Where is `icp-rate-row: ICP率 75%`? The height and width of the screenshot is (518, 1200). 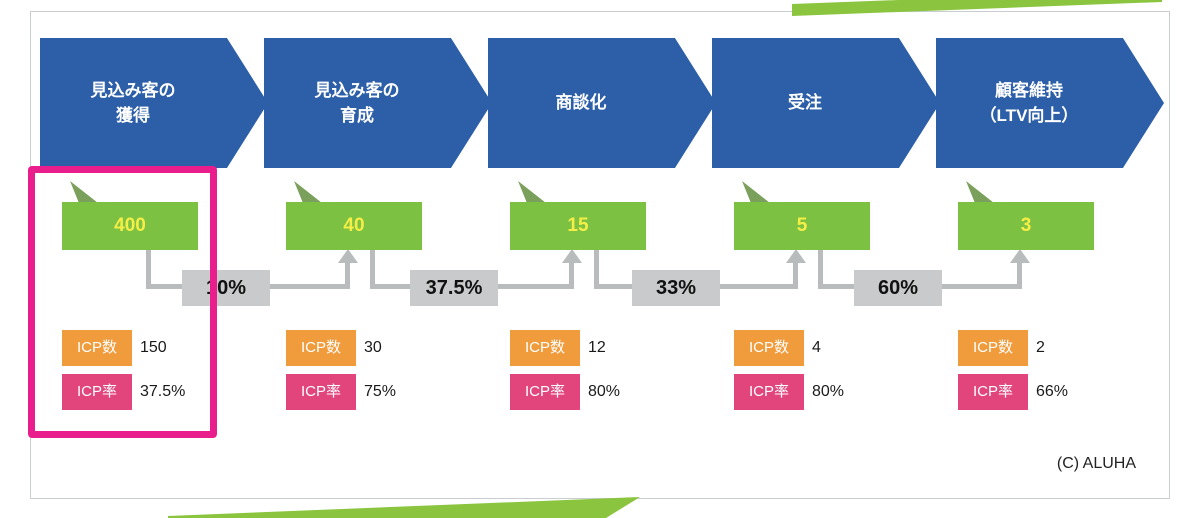 icp-rate-row: ICP率 75% is located at coordinates (386, 392).